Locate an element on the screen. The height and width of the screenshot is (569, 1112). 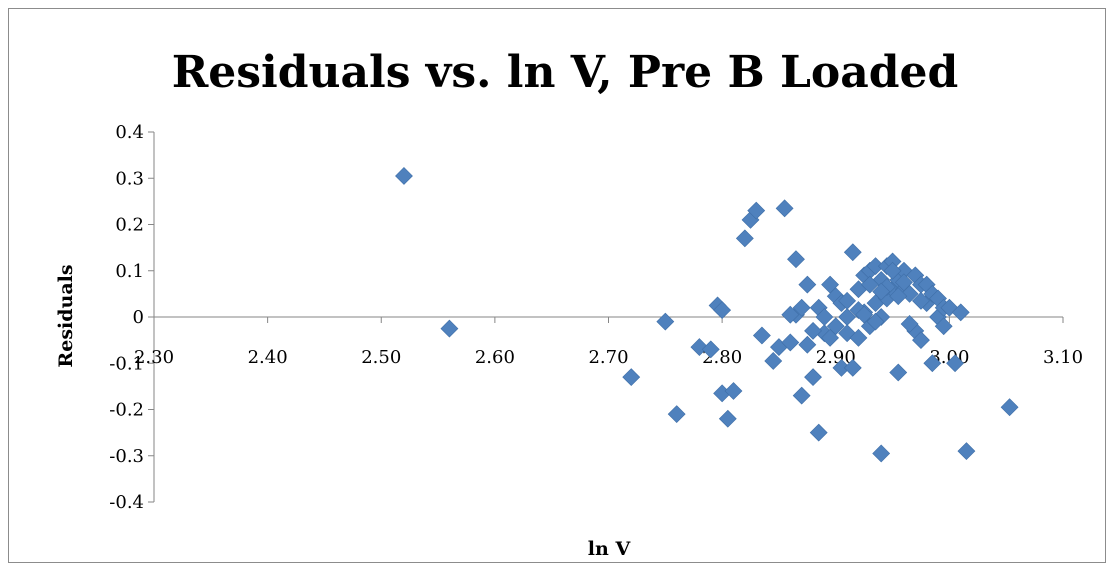
y-tick-label: 0 is located at coordinates (138, 317).